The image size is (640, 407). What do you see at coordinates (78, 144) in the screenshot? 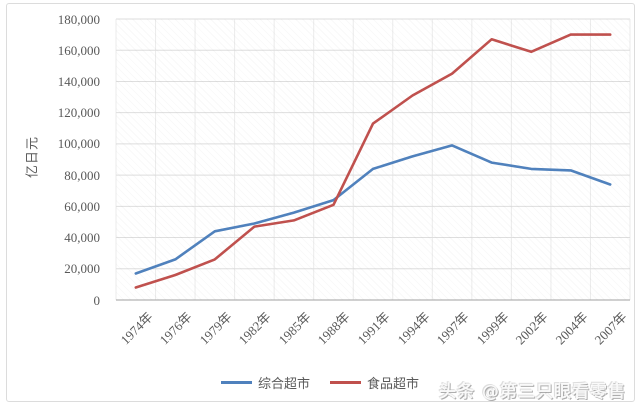
I see `y-tick-label: 100,000` at bounding box center [78, 144].